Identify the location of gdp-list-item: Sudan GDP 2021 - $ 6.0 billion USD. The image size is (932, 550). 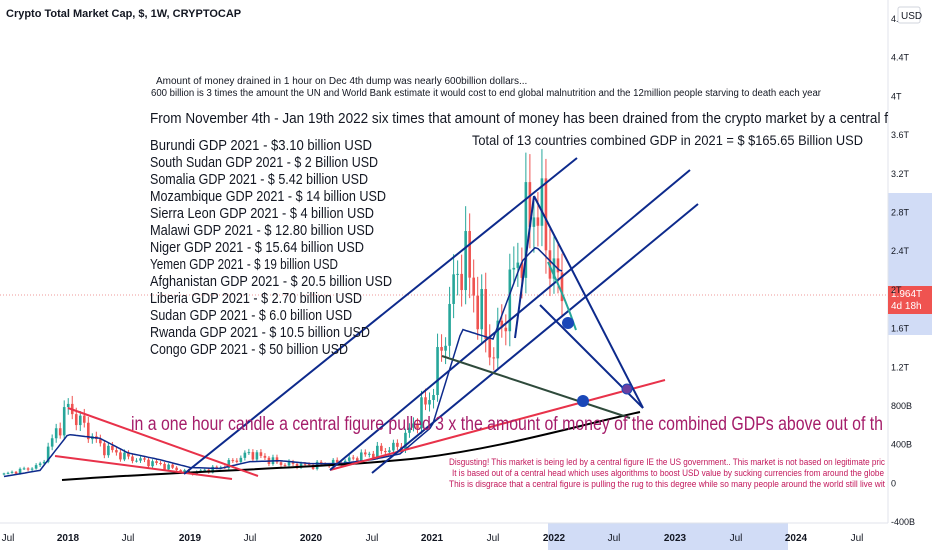
(251, 315).